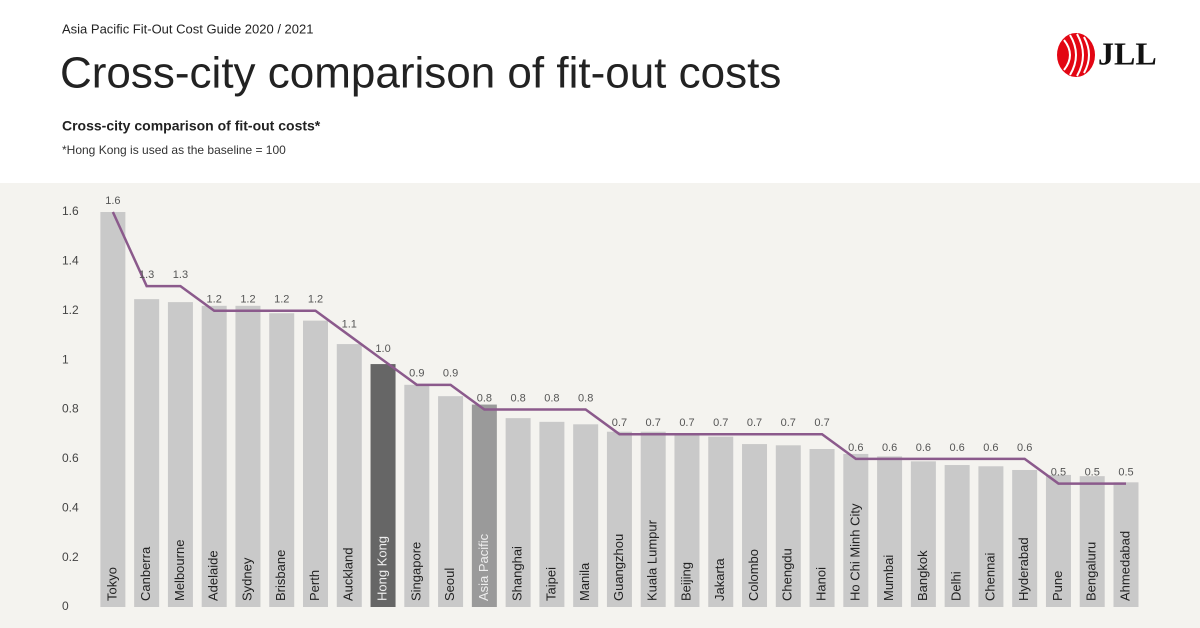  Describe the element at coordinates (381, 568) in the screenshot. I see `x-tick-label: Hong Kong` at that location.